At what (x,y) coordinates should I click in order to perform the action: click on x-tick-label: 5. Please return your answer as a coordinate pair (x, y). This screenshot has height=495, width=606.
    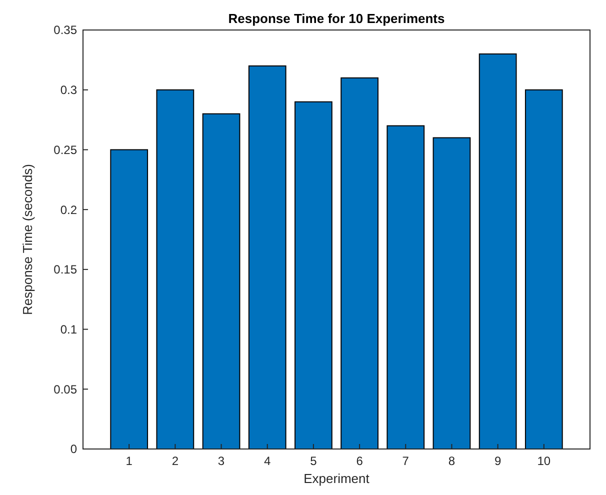
    Looking at the image, I should click on (314, 461).